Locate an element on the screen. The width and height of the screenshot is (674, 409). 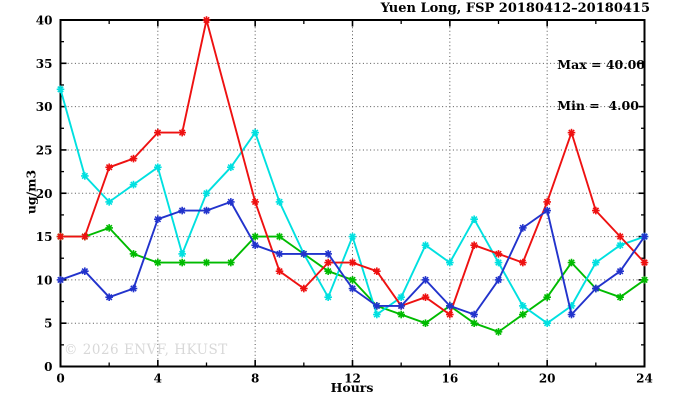
watermark: © 2026 ENVF, HKUST is located at coordinates (146, 350).